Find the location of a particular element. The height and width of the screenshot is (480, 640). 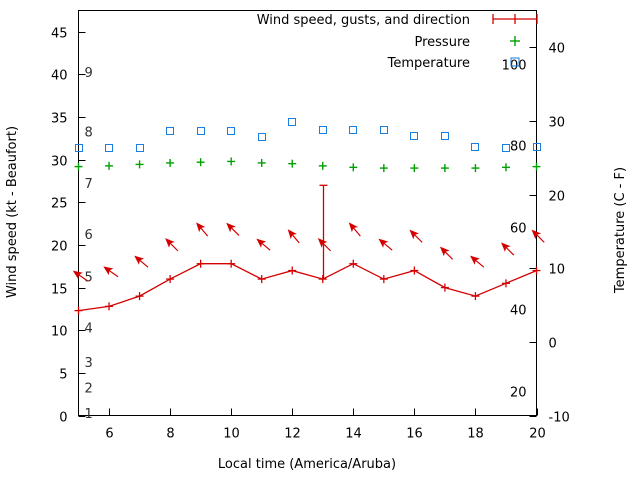

legend-label-2: Temperature is located at coordinates (428, 63).